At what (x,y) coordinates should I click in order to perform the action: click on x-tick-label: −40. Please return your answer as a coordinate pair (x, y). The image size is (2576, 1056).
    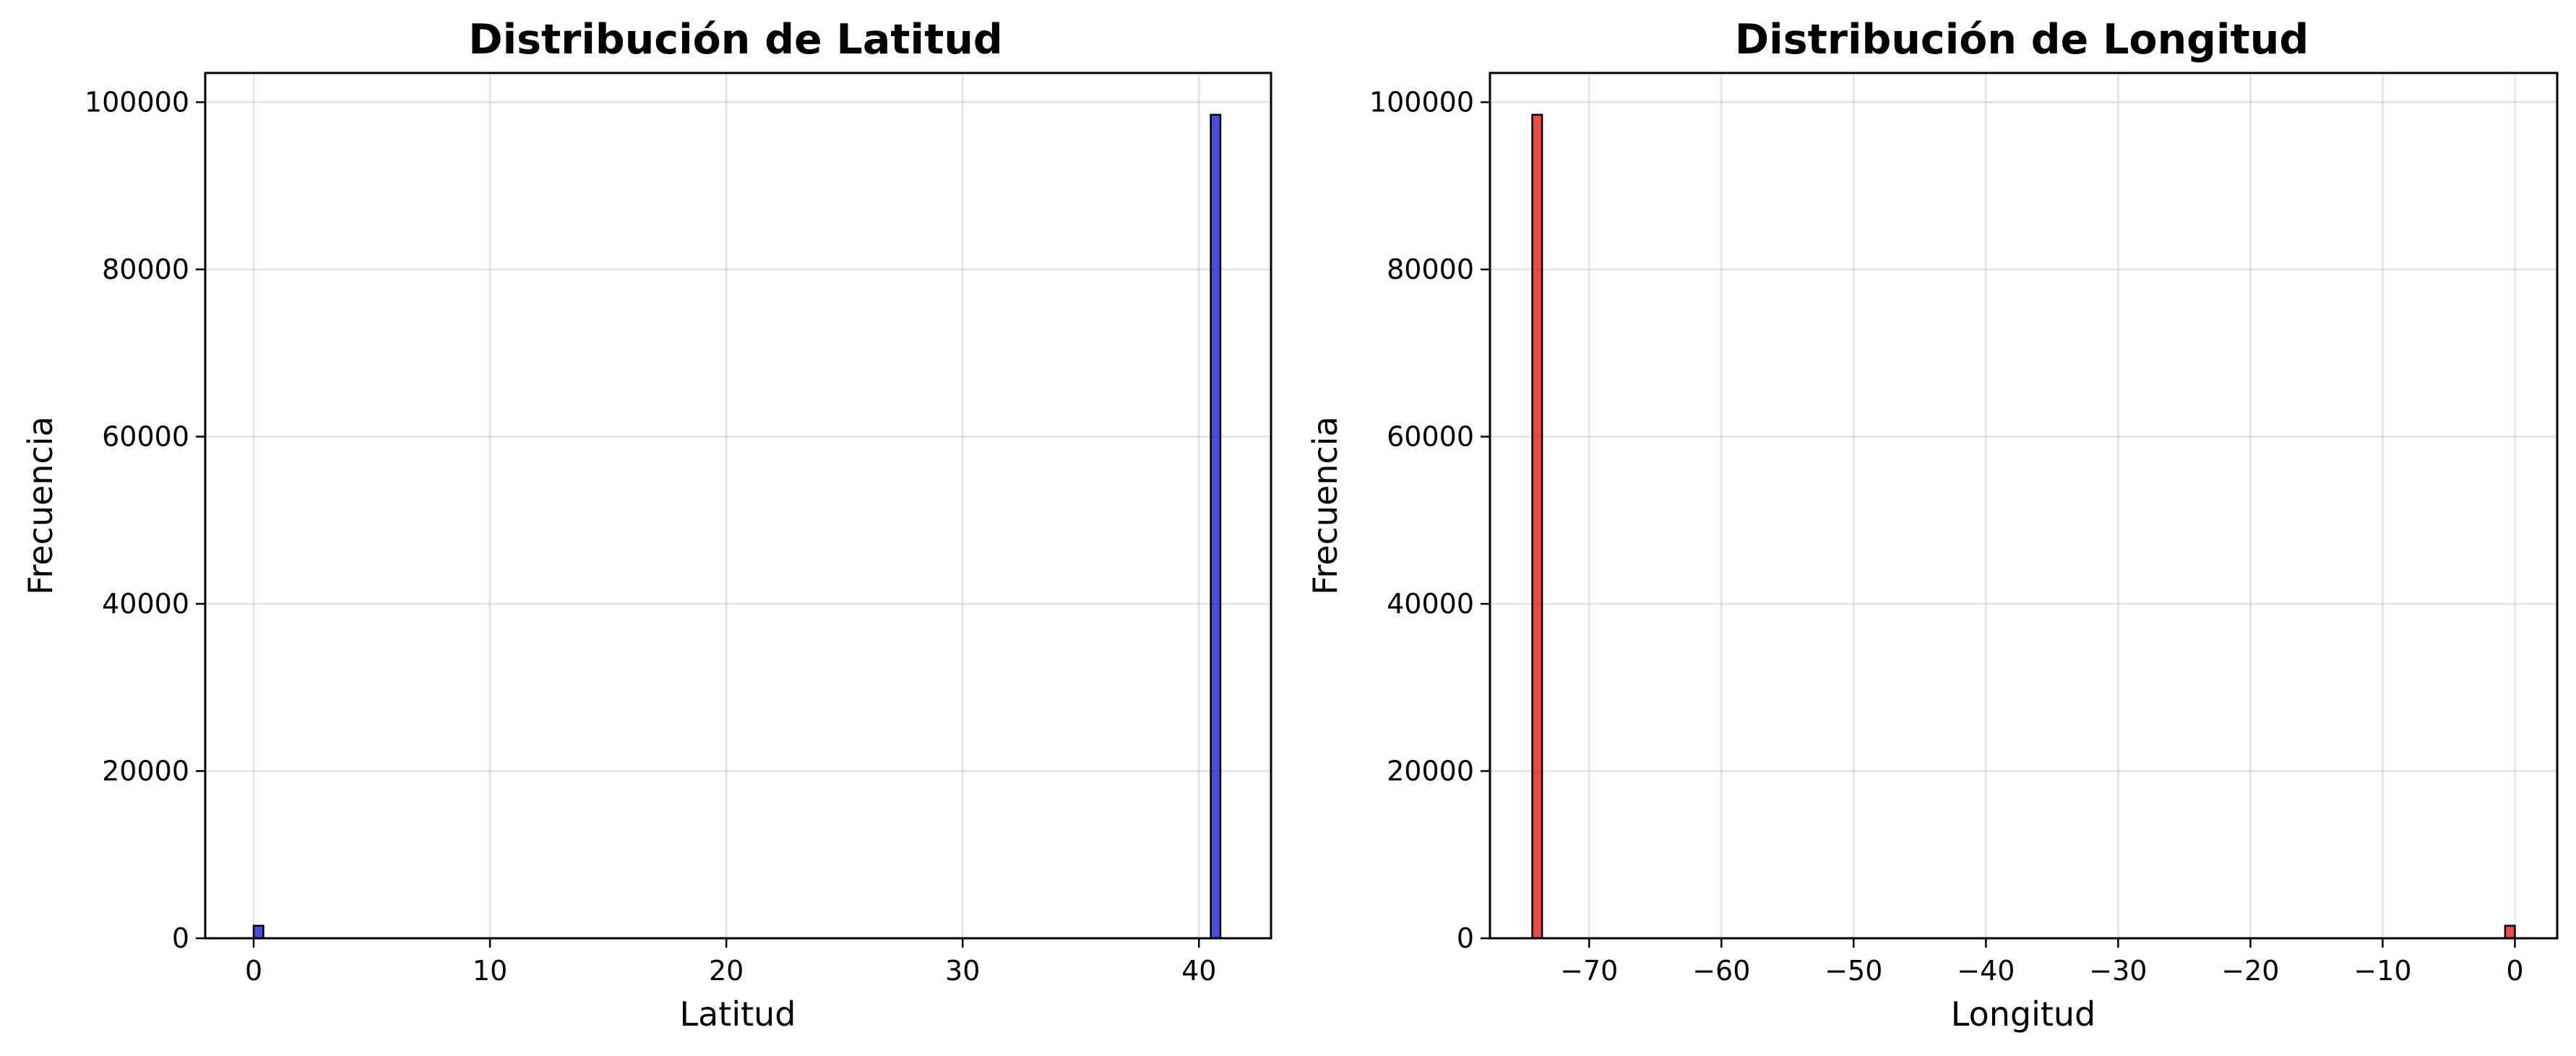
    Looking at the image, I should click on (1986, 971).